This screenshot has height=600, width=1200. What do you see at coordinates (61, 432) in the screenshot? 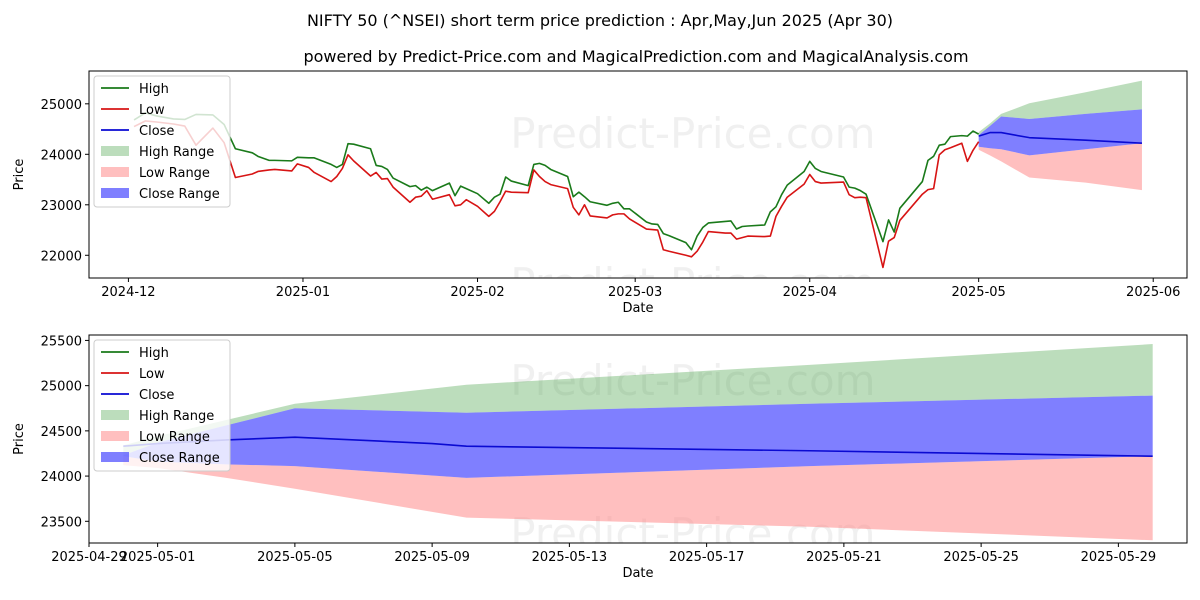
I see `y-tick-label: 24500` at bounding box center [61, 432].